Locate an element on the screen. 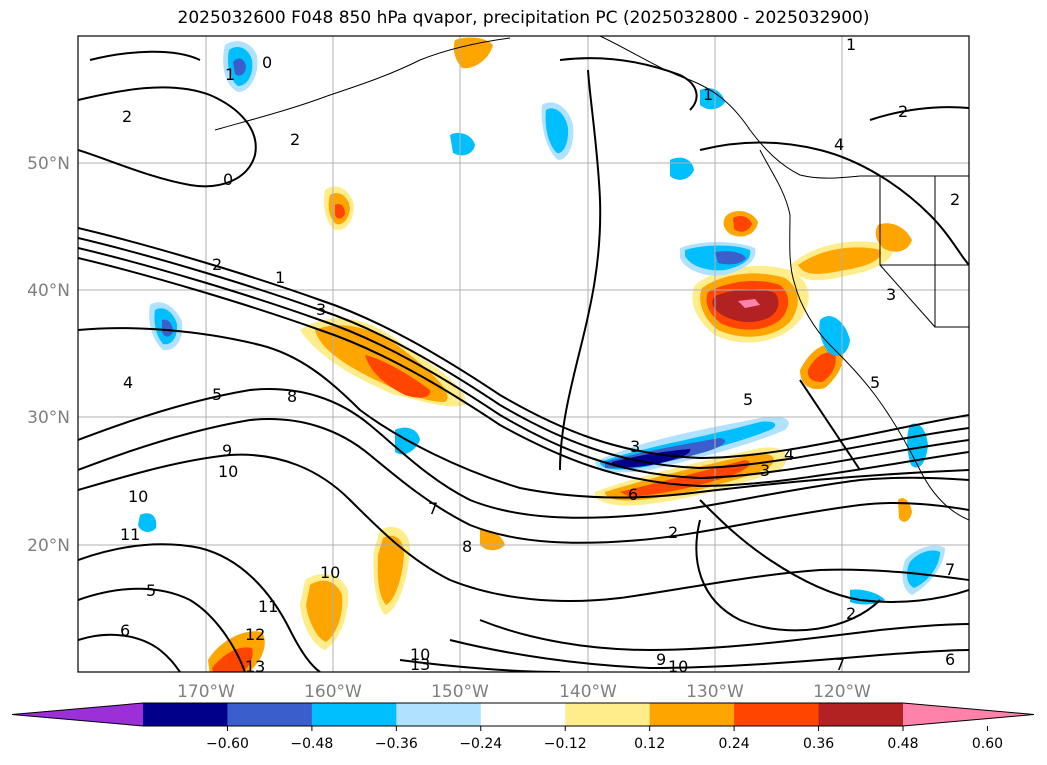 The height and width of the screenshot is (765, 1047). lon-label: 140°W is located at coordinates (588, 692).